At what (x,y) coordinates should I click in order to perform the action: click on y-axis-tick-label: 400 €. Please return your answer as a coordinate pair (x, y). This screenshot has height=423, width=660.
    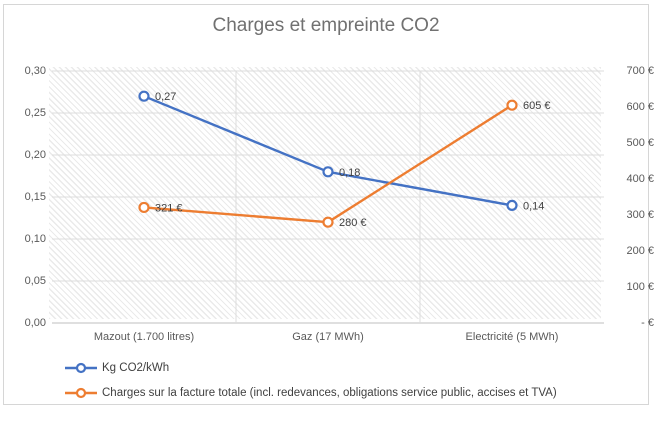
    Looking at the image, I should click on (640, 179).